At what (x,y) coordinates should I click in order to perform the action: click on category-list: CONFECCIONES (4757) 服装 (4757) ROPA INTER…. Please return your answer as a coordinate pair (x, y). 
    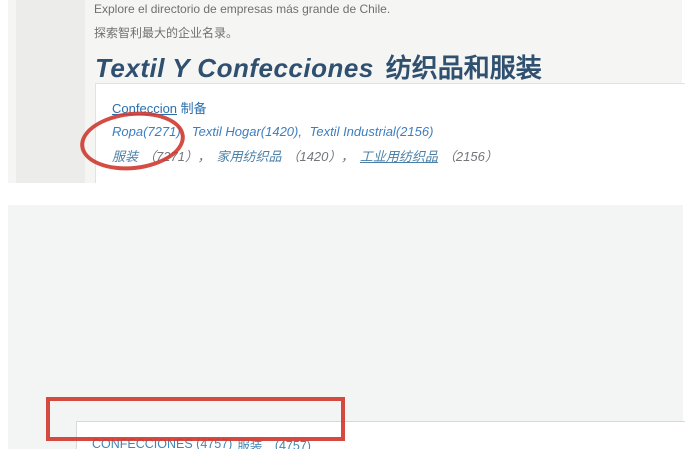
    Looking at the image, I should click on (380, 435).